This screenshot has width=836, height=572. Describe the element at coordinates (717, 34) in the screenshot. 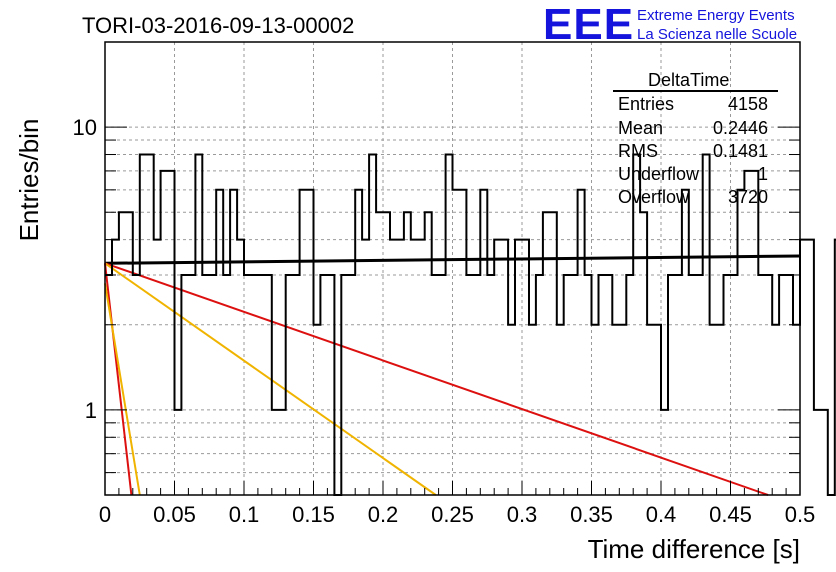

I see `logo-line2: La Scienza nelle Scuole` at that location.